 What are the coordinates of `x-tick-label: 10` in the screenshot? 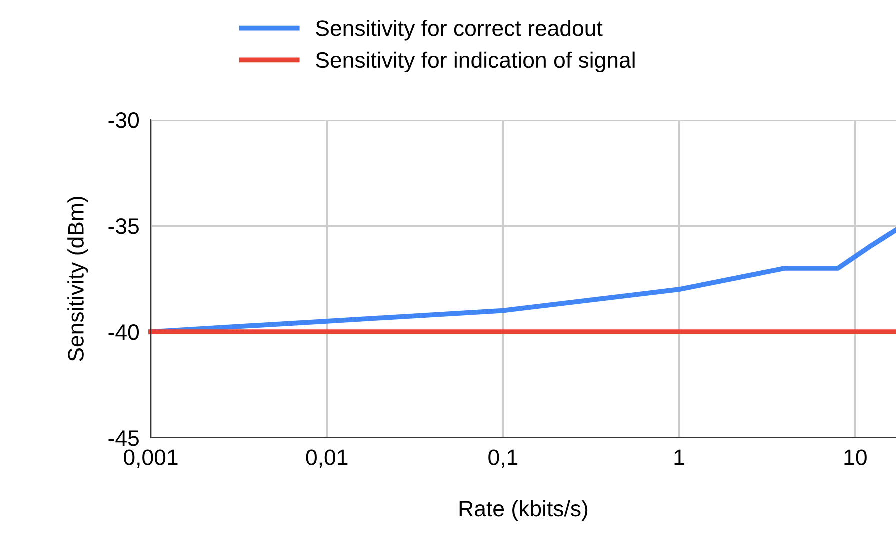 It's located at (855, 458).